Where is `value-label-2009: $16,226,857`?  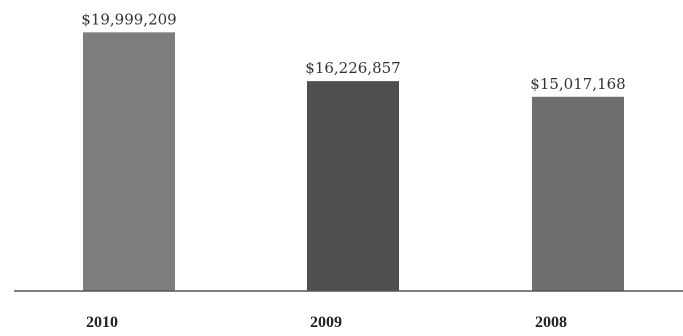 value-label-2009: $16,226,857 is located at coordinates (352, 68).